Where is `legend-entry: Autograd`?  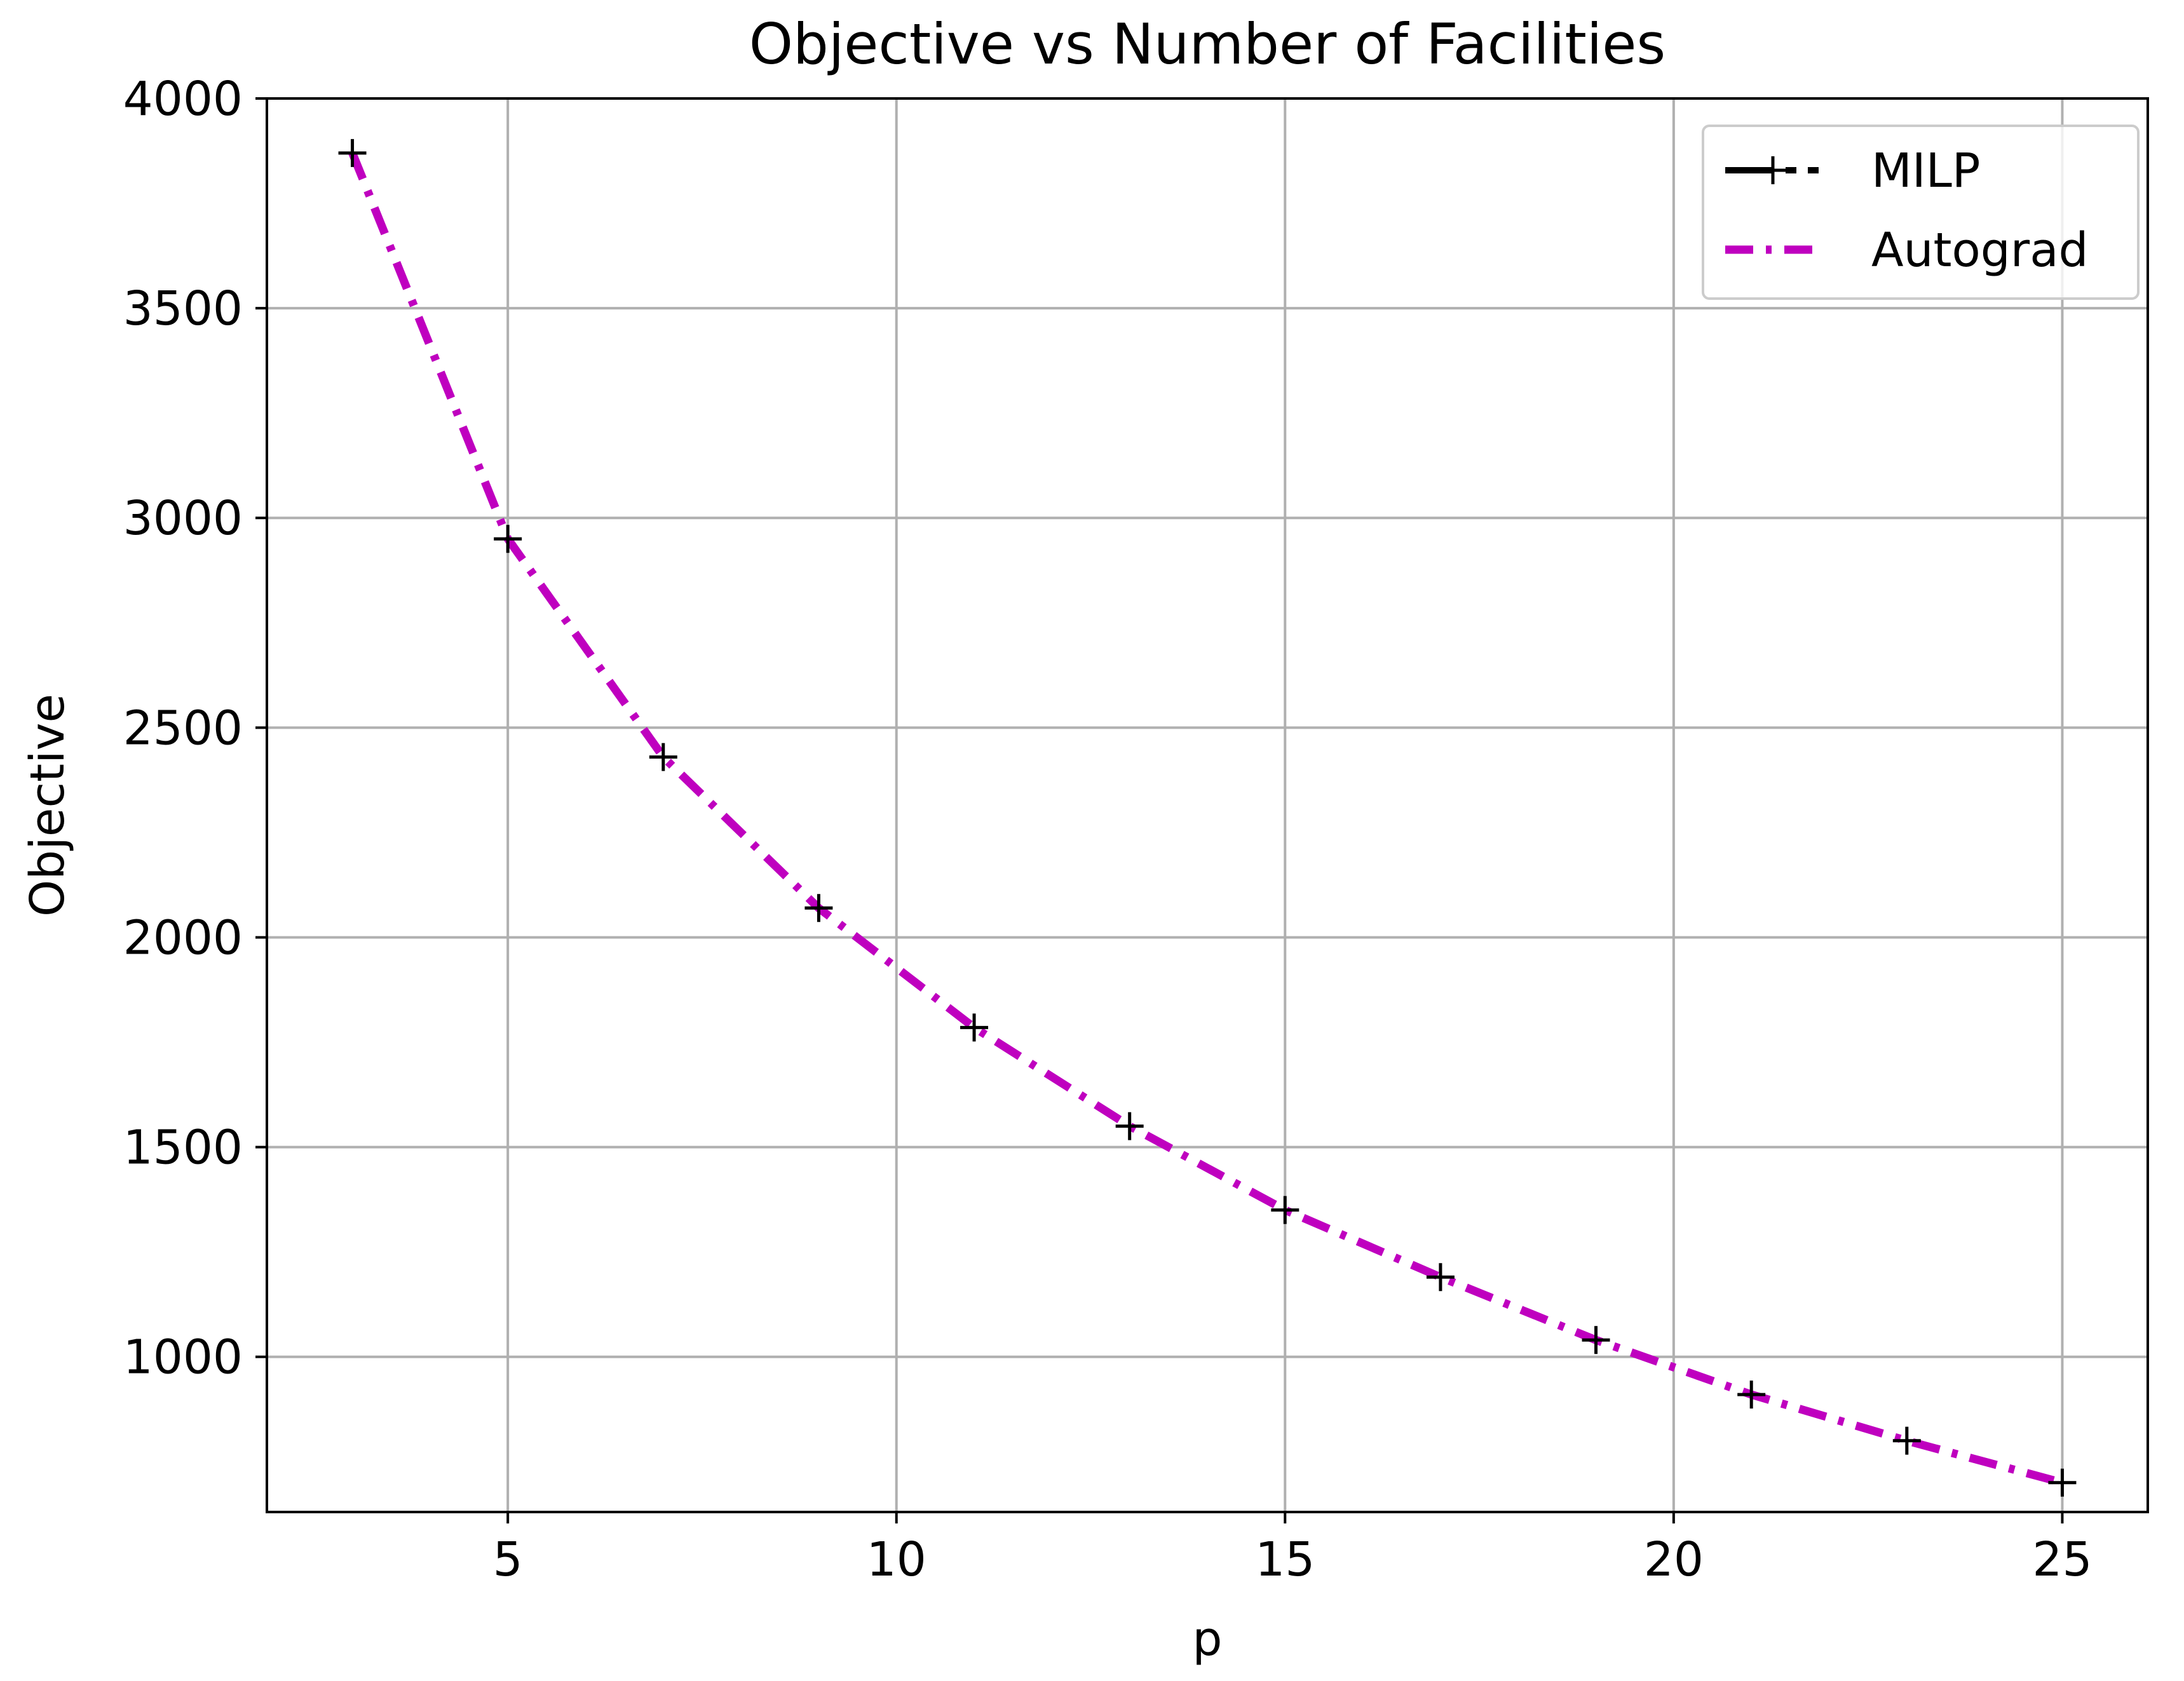
legend-entry: Autograd is located at coordinates (1907, 250).